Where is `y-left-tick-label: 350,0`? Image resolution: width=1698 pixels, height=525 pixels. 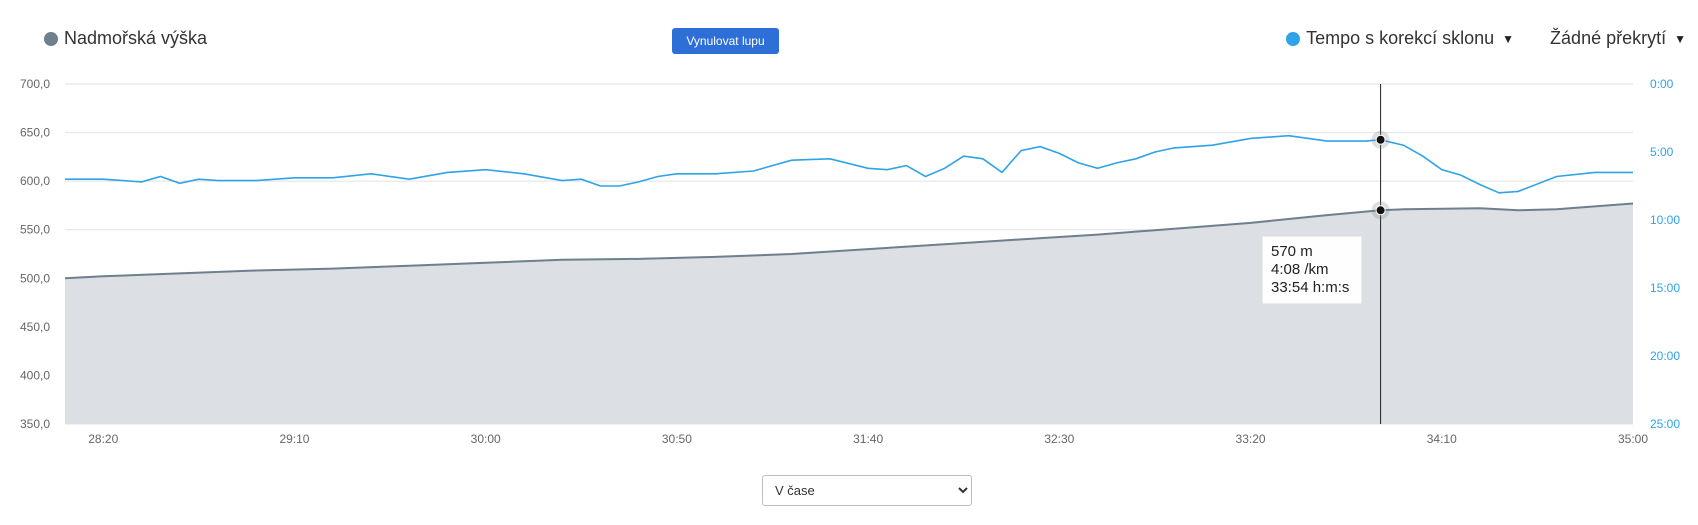
y-left-tick-label: 350,0 is located at coordinates (35, 424).